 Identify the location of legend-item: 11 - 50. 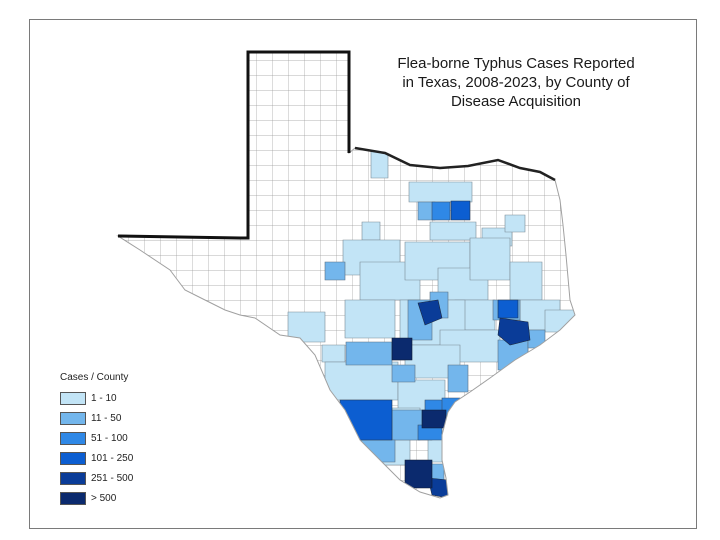
(120, 418).